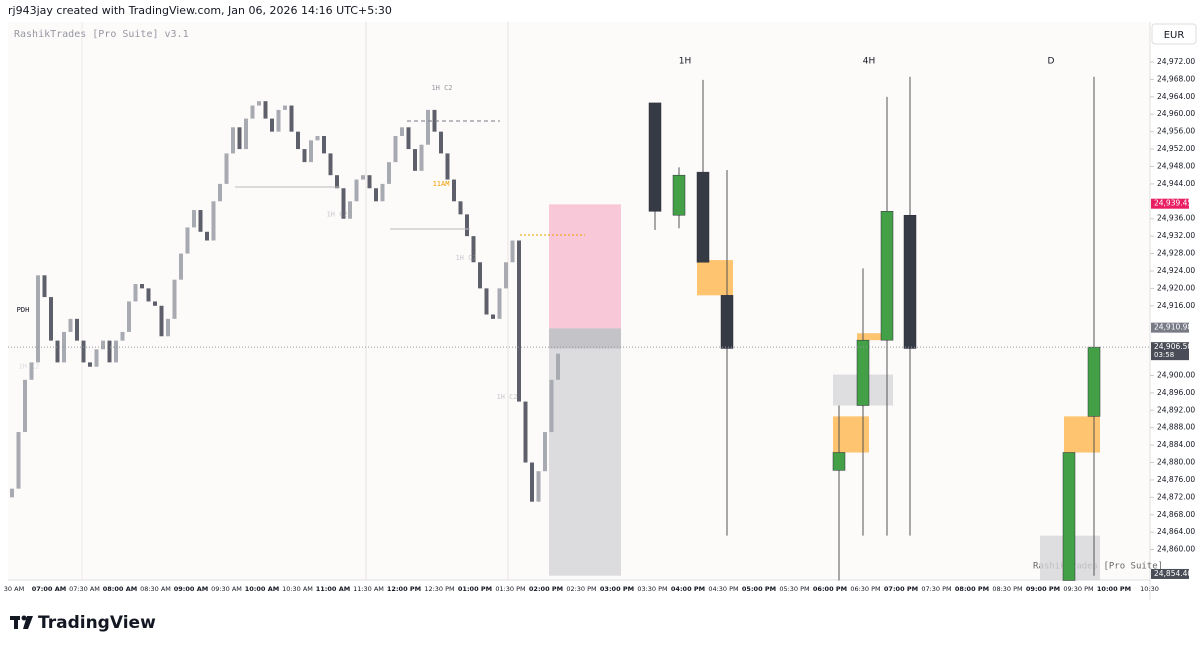  What do you see at coordinates (1043, 589) in the screenshot?
I see `time-tick-label: 09:00 PM` at bounding box center [1043, 589].